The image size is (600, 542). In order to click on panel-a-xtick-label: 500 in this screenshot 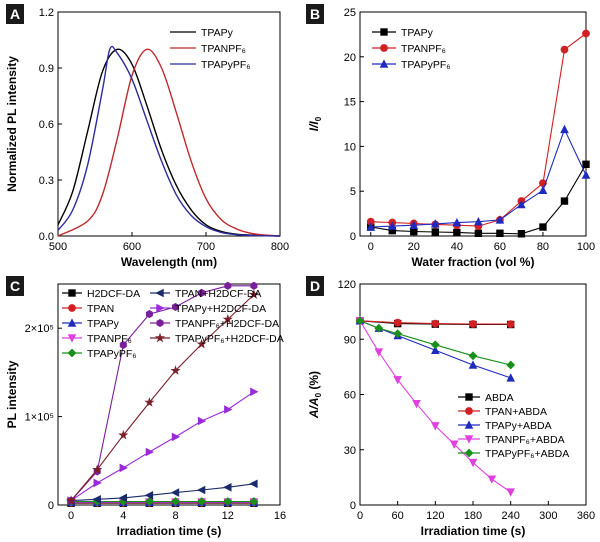, I will do `click(58, 247)`.